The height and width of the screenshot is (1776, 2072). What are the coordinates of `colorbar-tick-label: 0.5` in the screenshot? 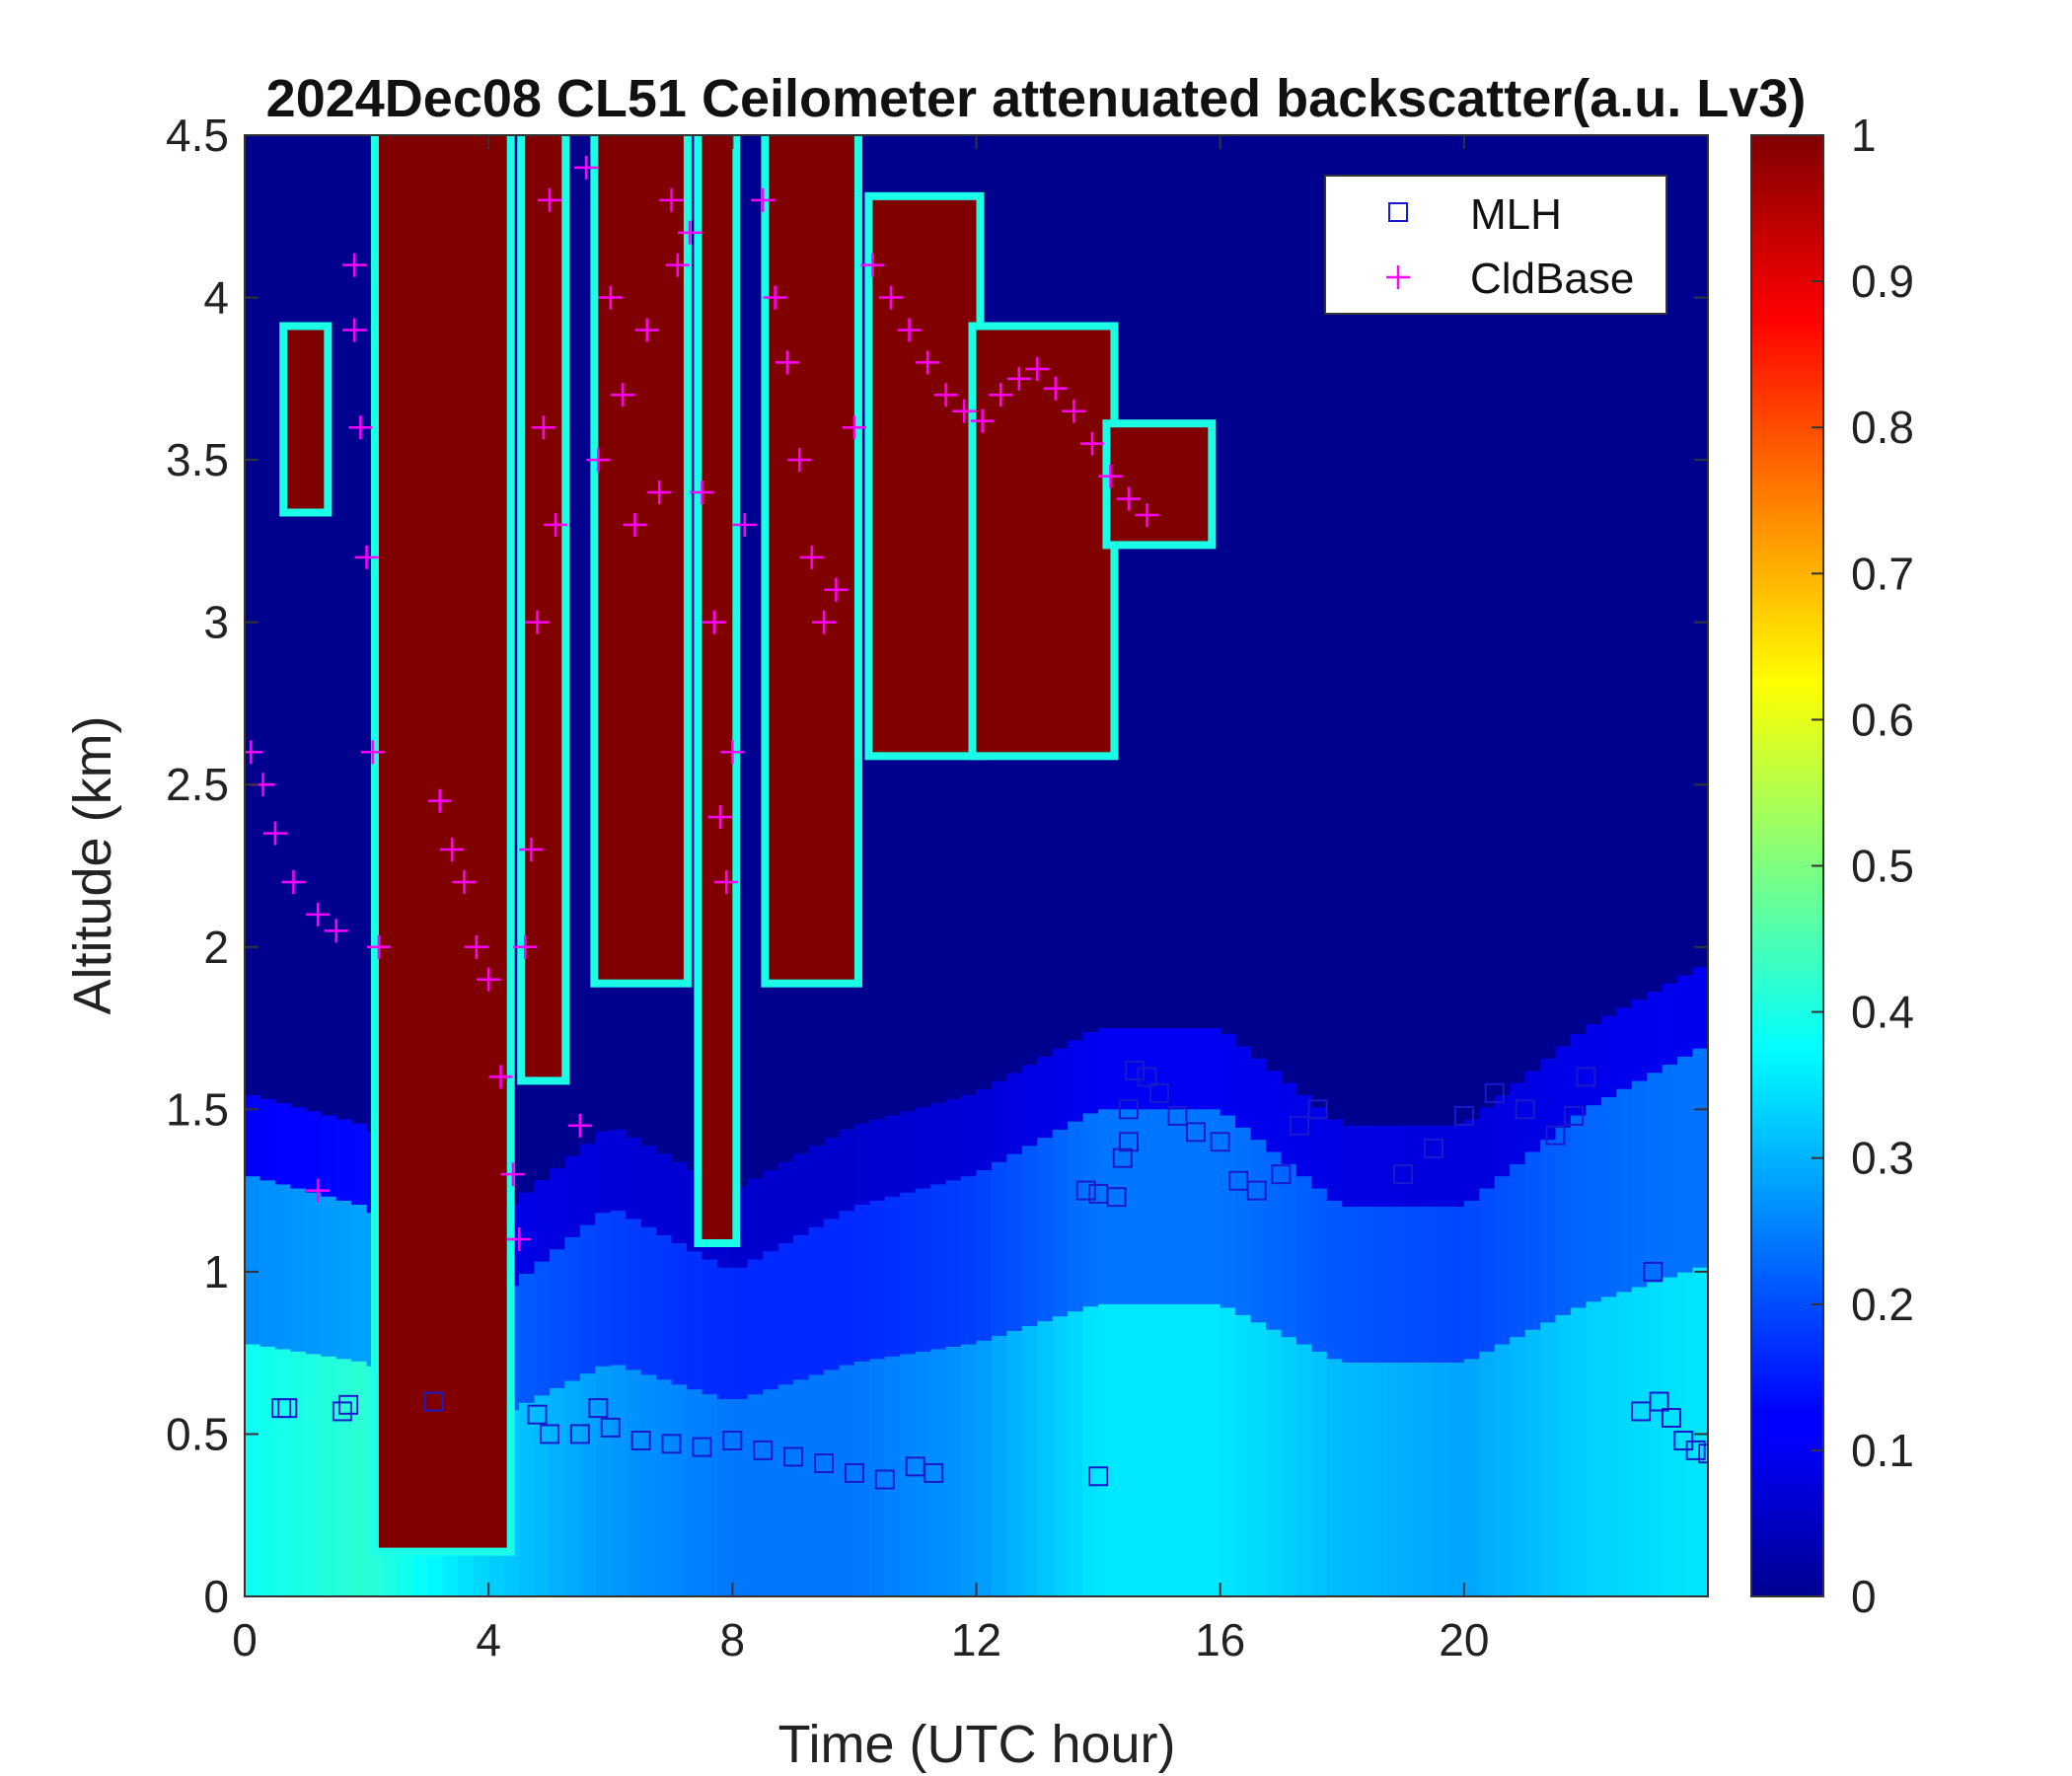 It's located at (1883, 866).